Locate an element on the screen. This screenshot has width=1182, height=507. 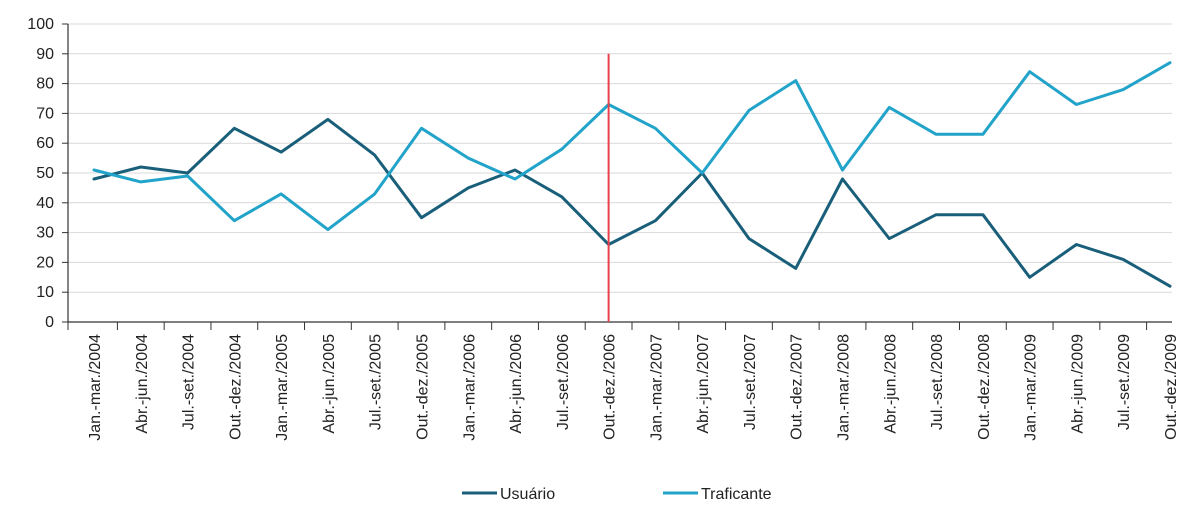
x-tick-label: Jul.-set./2008 is located at coordinates (937, 382).